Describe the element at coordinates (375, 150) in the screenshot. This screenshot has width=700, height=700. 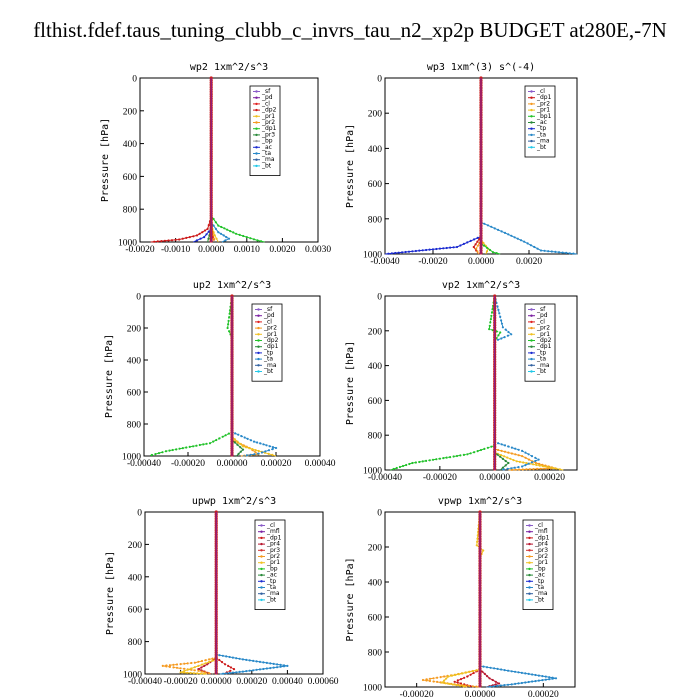
I see `y-tick-label: 400` at that location.